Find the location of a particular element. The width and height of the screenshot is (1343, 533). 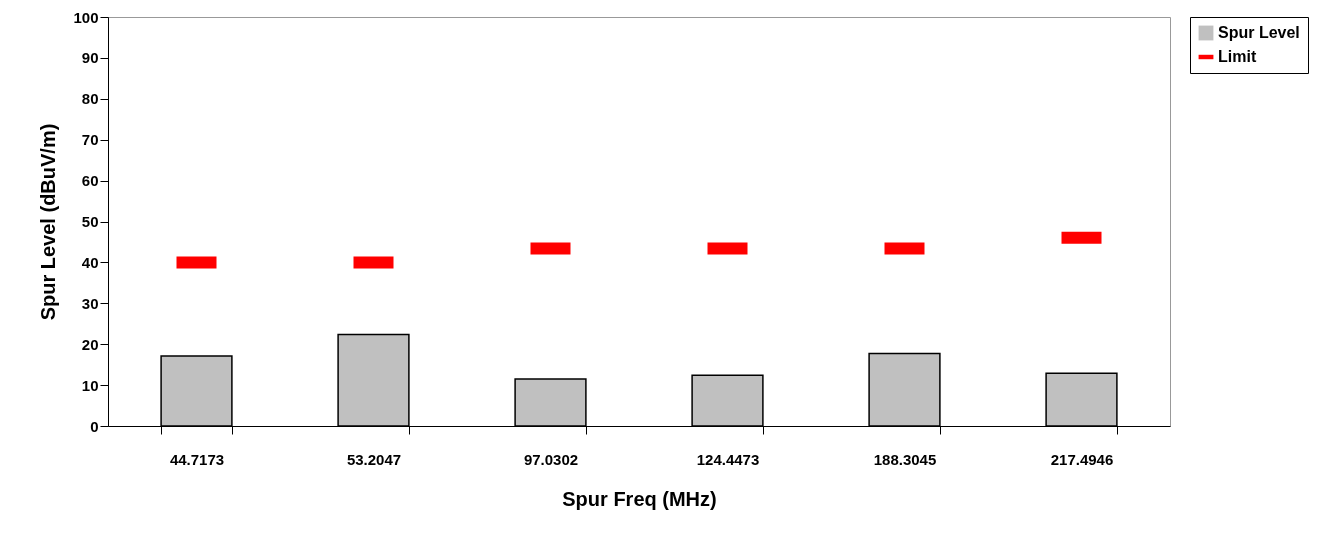

y-tick-label: 60 is located at coordinates (90, 181).